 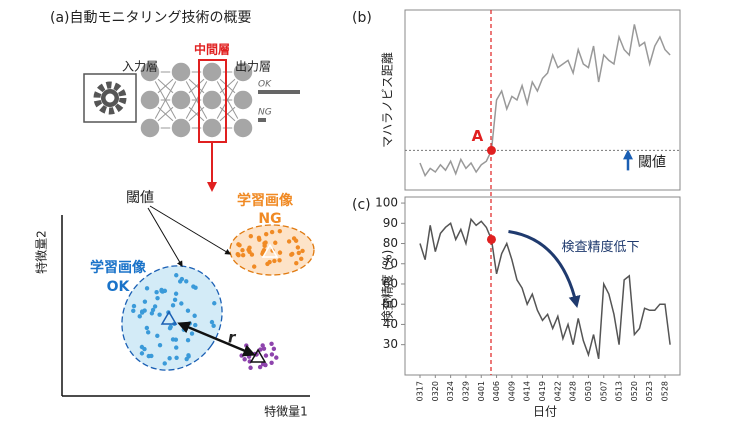 What do you see at coordinates (265, 200) in the screenshot?
I see `ng-title: 学習画像` at bounding box center [265, 200].